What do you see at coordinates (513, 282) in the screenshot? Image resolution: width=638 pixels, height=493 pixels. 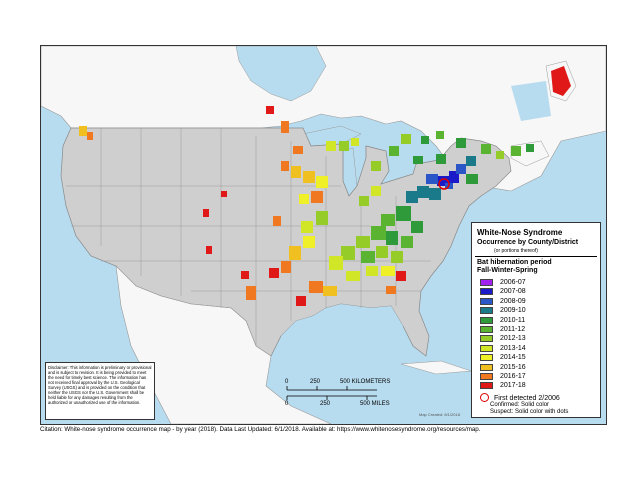 I see `legend-label: 2006-07` at bounding box center [513, 282].